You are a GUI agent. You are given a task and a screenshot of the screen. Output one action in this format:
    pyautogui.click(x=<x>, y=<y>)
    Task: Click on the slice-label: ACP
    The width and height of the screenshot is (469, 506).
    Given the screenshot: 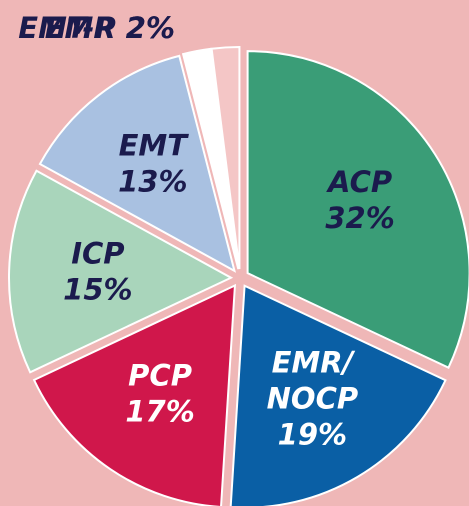 What is the action you would take?
    pyautogui.click(x=359, y=182)
    